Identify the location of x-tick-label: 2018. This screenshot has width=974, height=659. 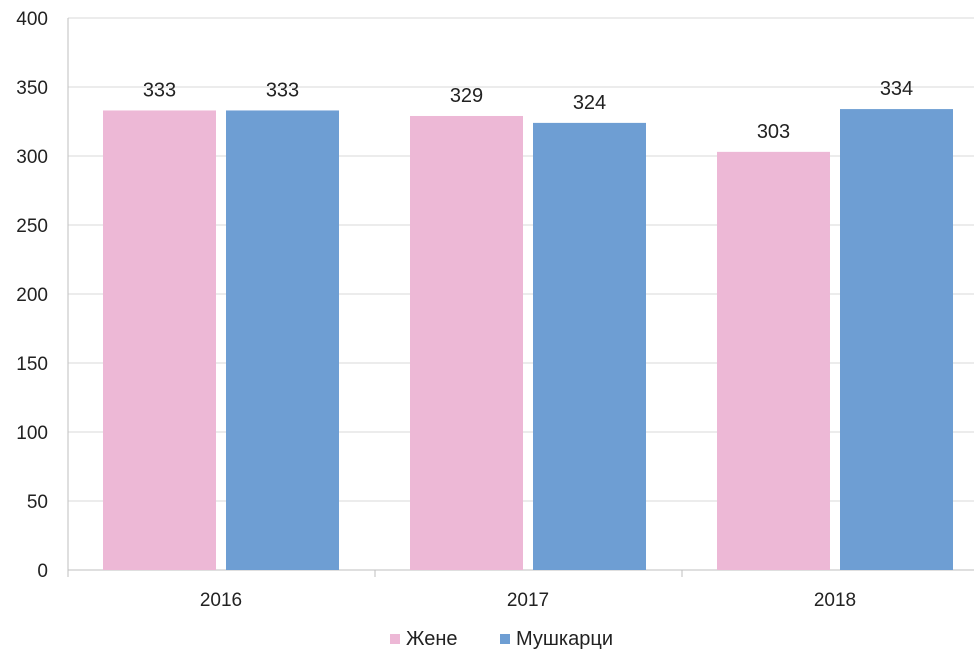
(835, 600).